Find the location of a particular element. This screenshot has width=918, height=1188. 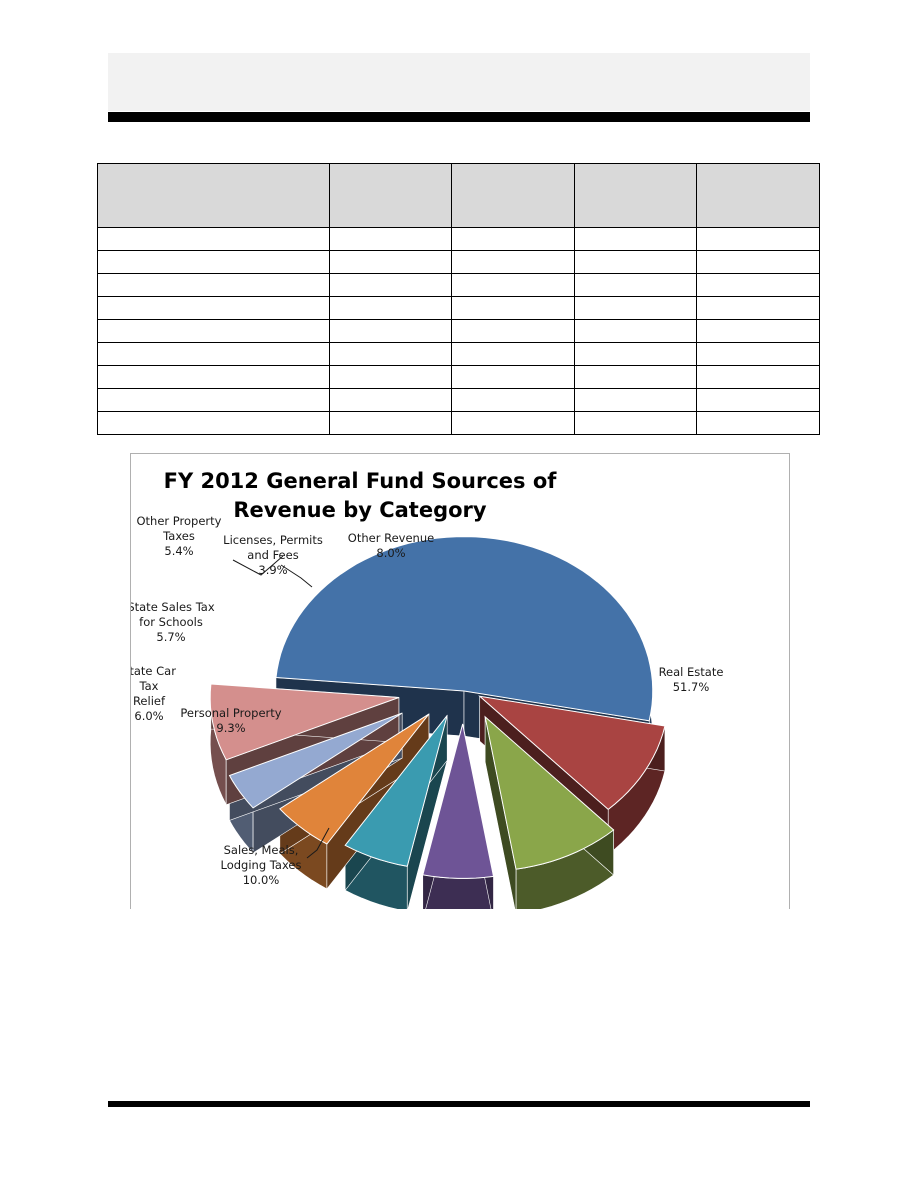

header-rule is located at coordinates (459, 117).